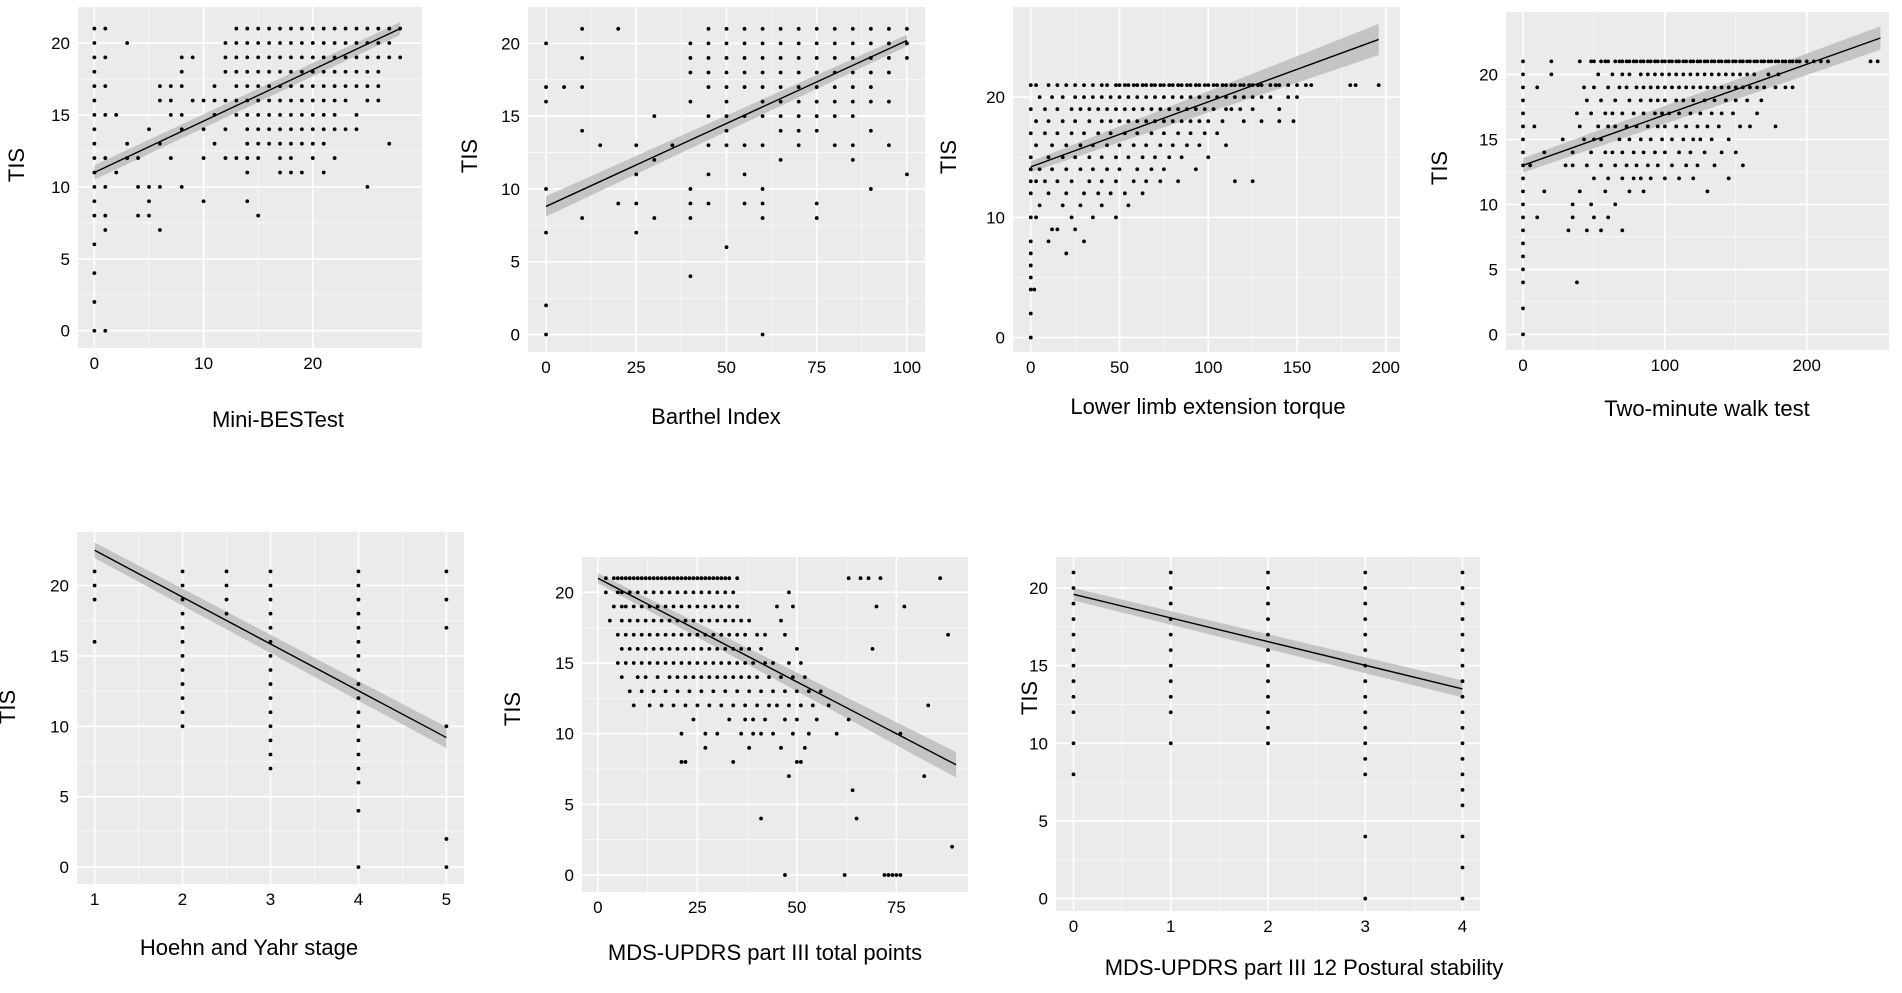 This screenshot has width=1902, height=993. I want to click on plot-panel, so click(775, 724).